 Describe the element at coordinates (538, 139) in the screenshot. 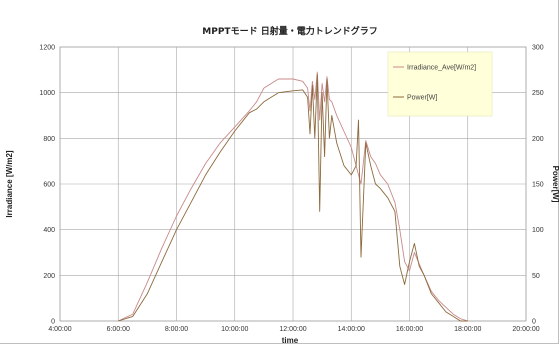

I see `y2-tick-label: 200` at that location.